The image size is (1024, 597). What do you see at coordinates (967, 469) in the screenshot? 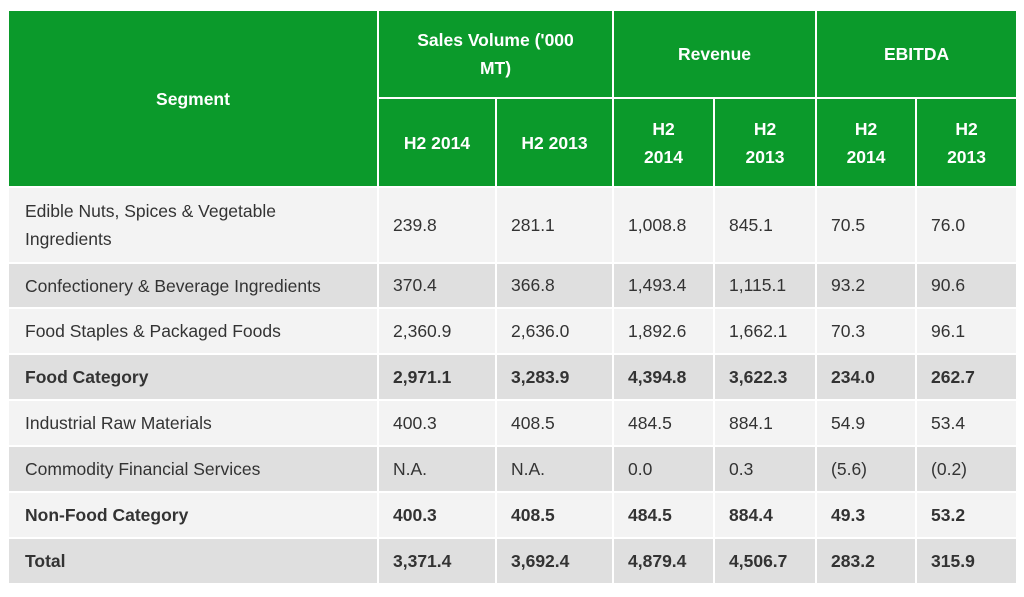
I see `value-cell: (0.2)` at bounding box center [967, 469].